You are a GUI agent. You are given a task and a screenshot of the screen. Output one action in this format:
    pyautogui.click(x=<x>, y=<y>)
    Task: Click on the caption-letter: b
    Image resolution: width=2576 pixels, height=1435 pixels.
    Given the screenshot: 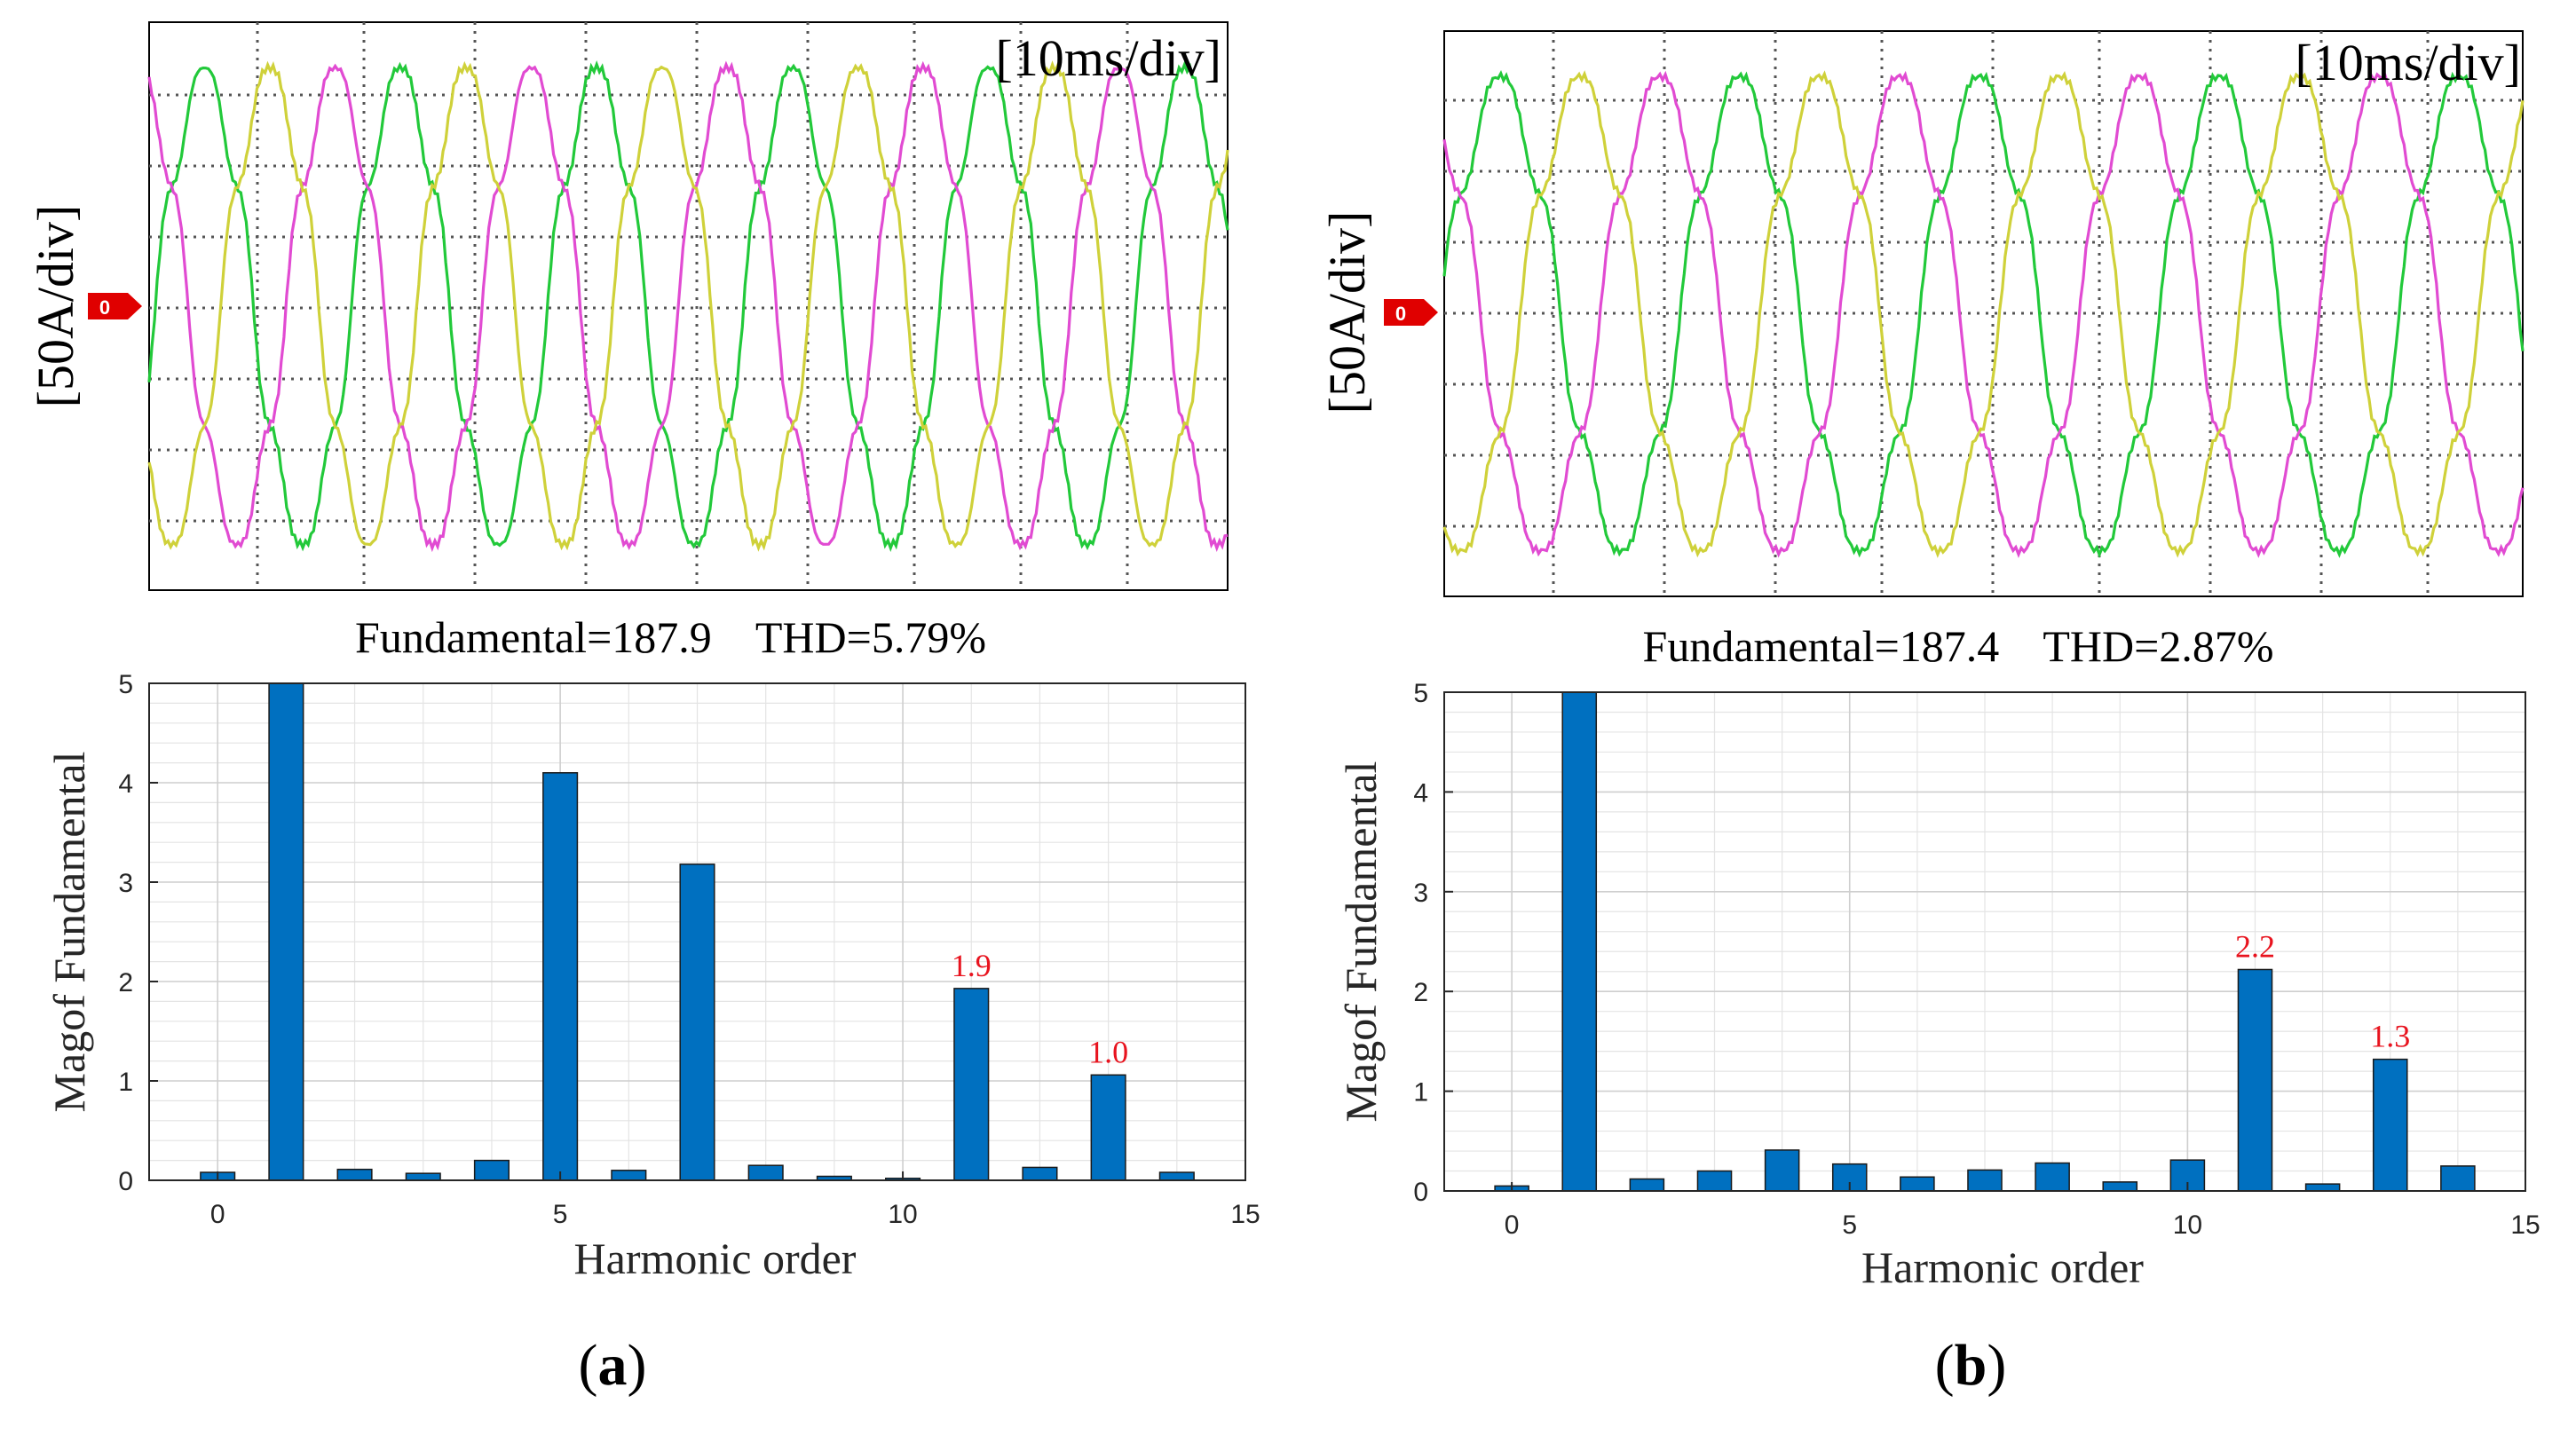 What is the action you would take?
    pyautogui.click(x=1971, y=1365)
    